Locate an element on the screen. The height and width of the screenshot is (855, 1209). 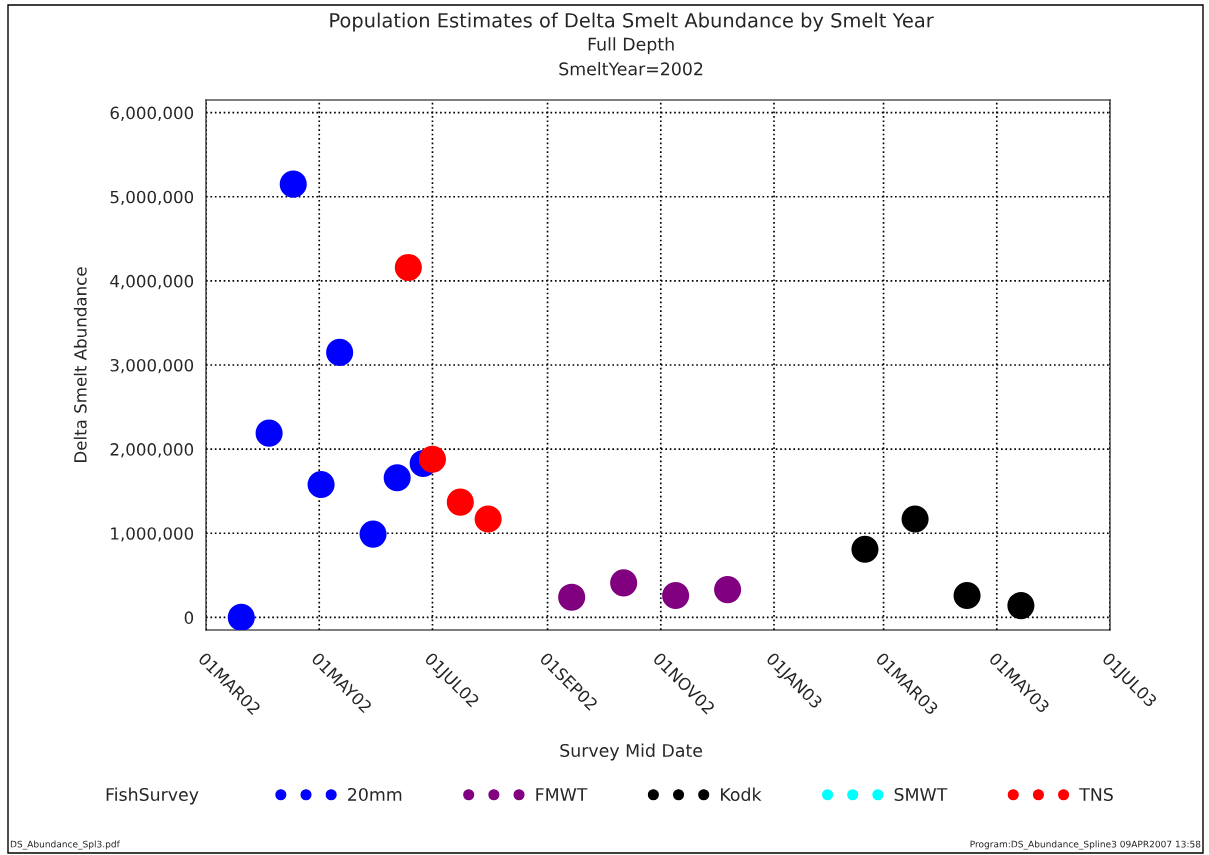
chart-title: Population Estimates of Delta Smelt Abundance by Smelt Year is located at coordinates (632, 22).